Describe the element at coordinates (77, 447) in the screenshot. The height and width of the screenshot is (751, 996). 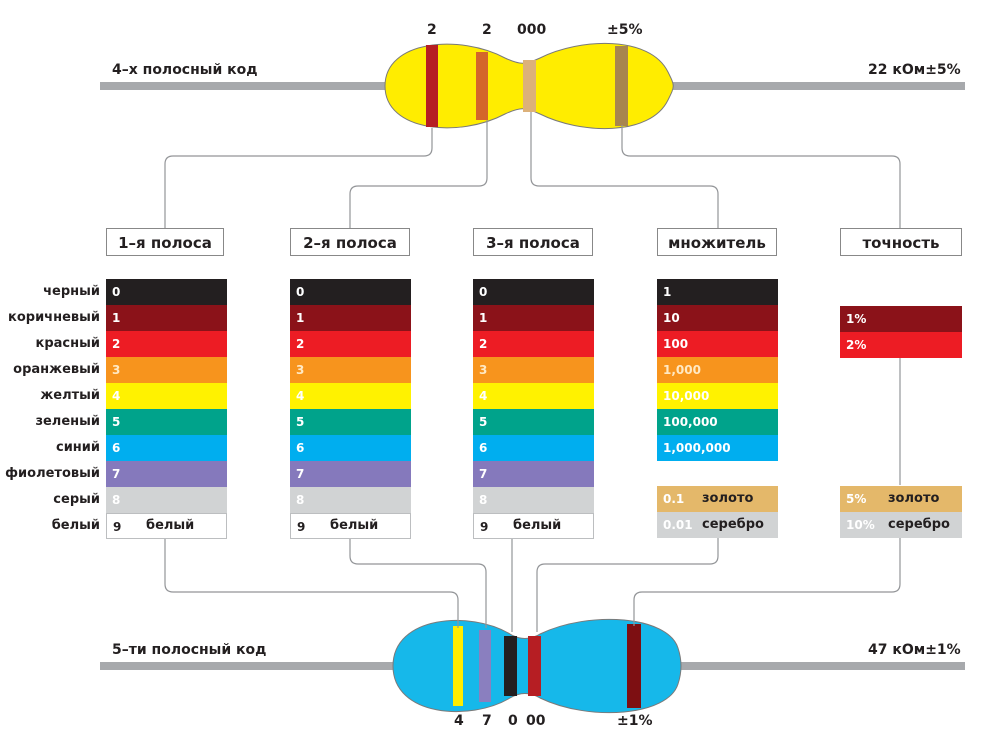
I see `color-name-6: синий` at that location.